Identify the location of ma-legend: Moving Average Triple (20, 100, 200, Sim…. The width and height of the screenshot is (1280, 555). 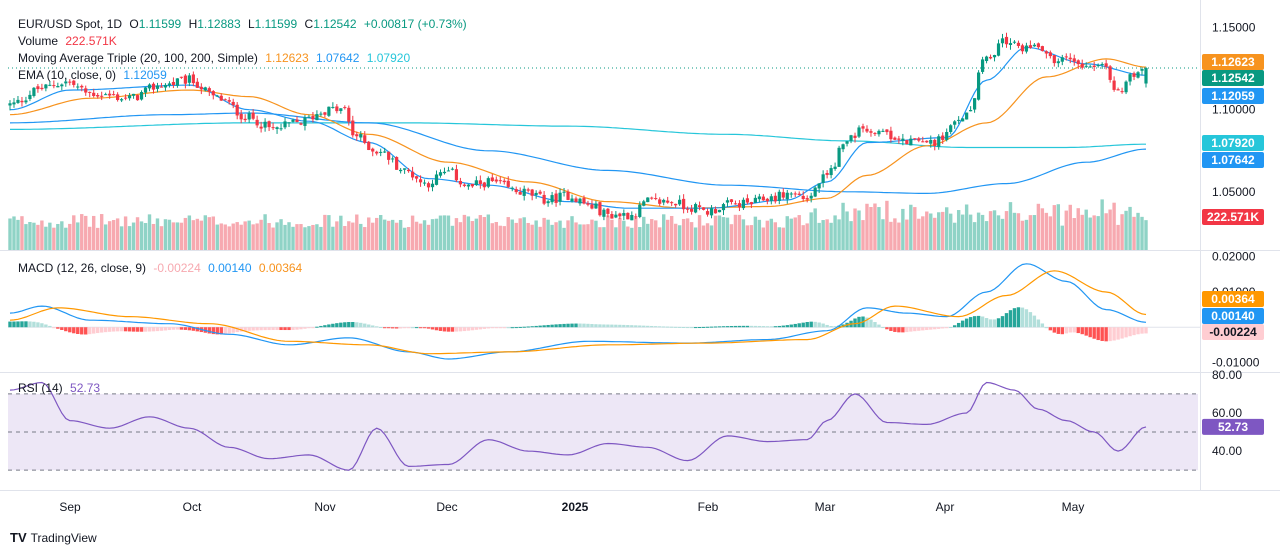
(216, 58).